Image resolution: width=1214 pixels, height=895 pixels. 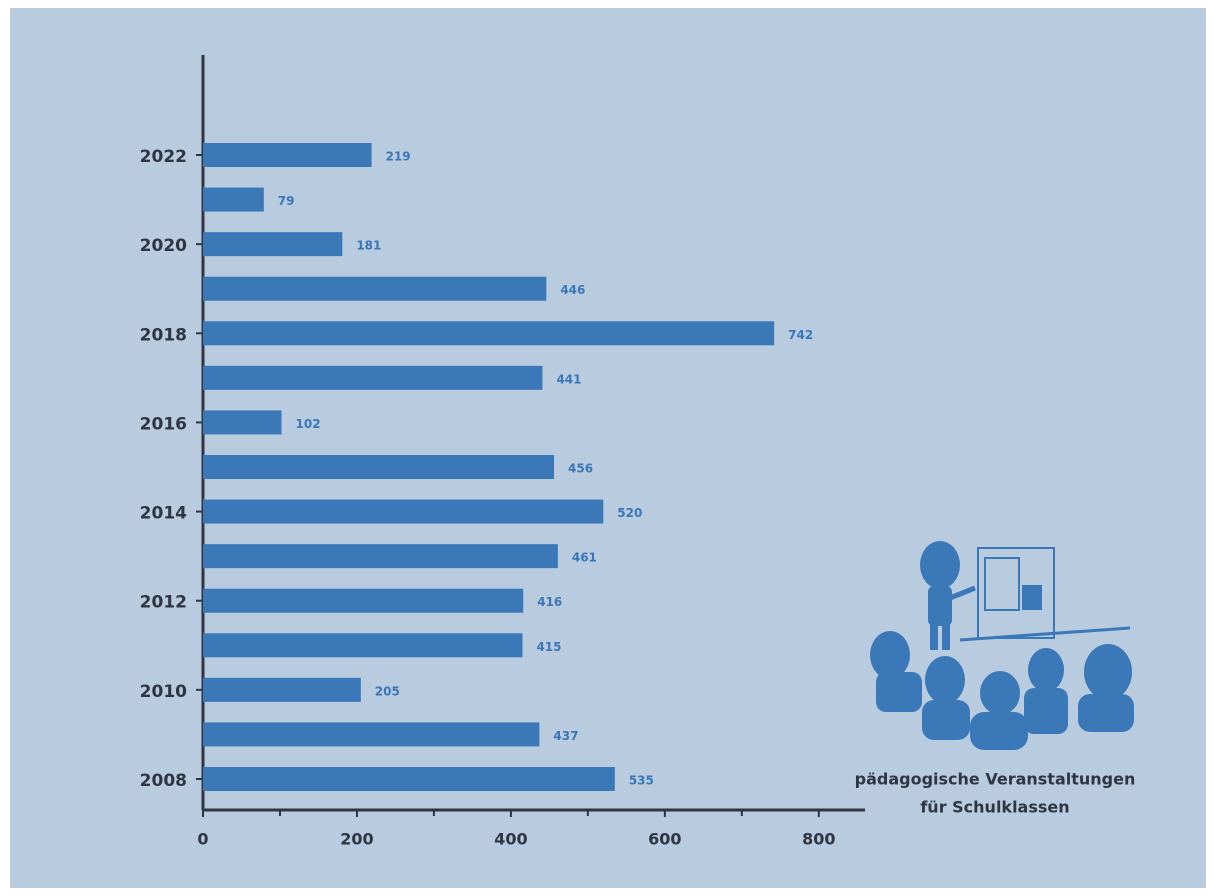 What do you see at coordinates (163, 335) in the screenshot?
I see `y-tick-label: 2018` at bounding box center [163, 335].